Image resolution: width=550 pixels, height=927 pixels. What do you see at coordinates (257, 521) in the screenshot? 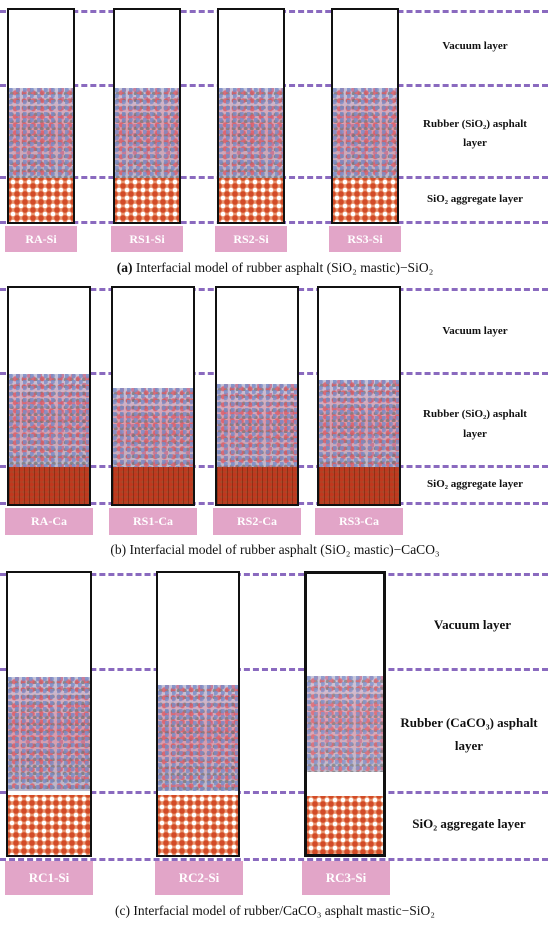
I see `model-label: RS2-Ca` at bounding box center [257, 521].